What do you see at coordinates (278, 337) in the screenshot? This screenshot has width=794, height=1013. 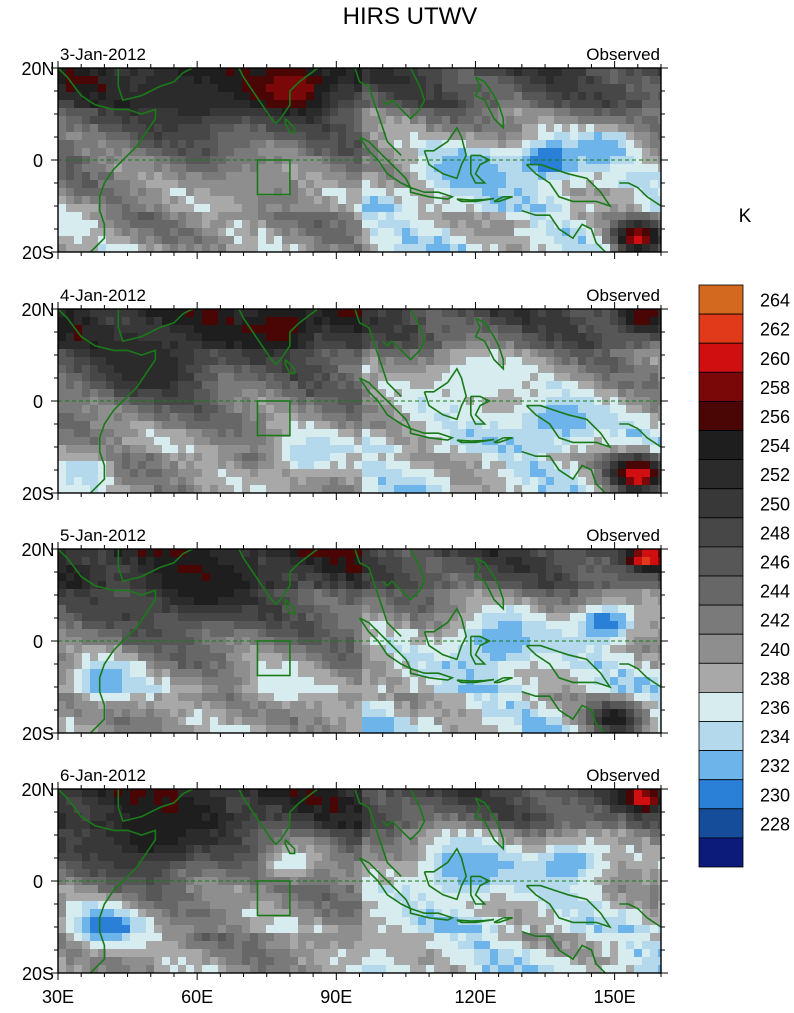 I see `coastline` at bounding box center [278, 337].